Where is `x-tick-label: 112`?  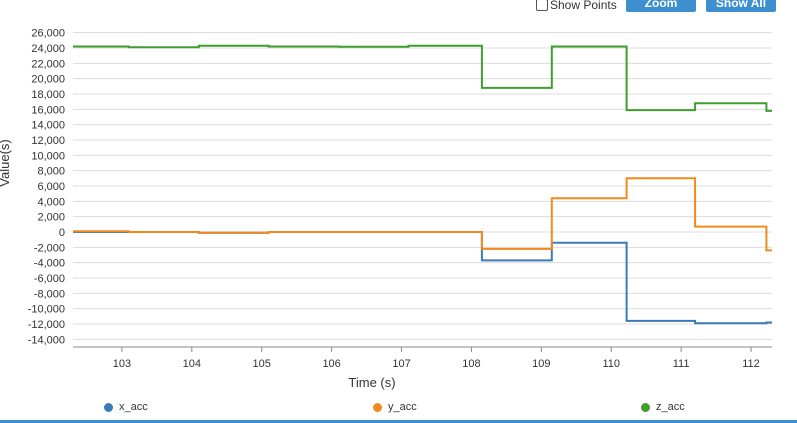 x-tick-label: 112 is located at coordinates (751, 364).